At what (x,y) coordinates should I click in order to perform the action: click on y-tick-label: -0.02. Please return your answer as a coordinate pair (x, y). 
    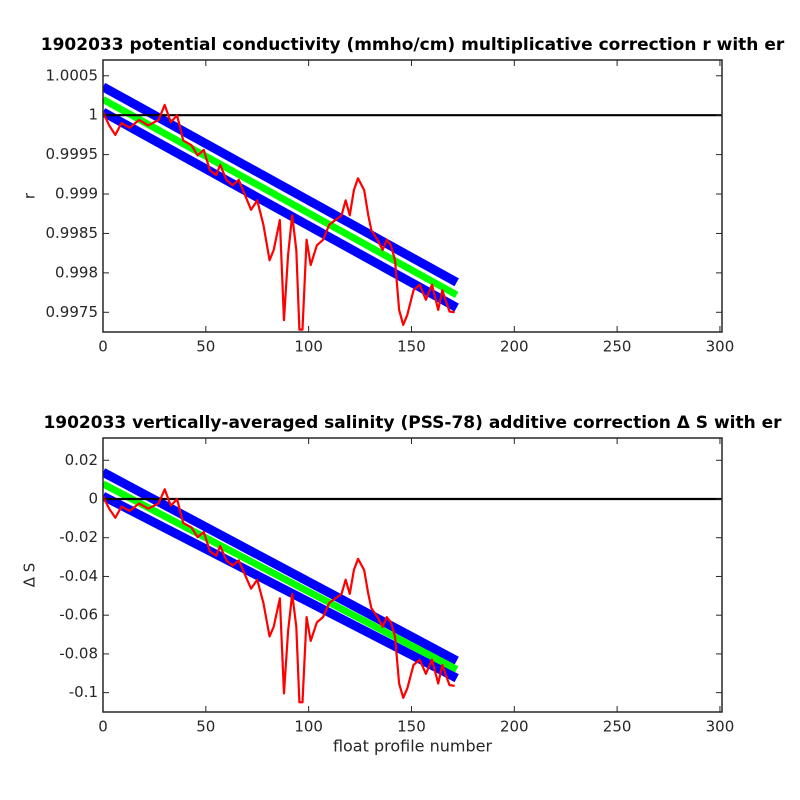
    Looking at the image, I should click on (78, 537).